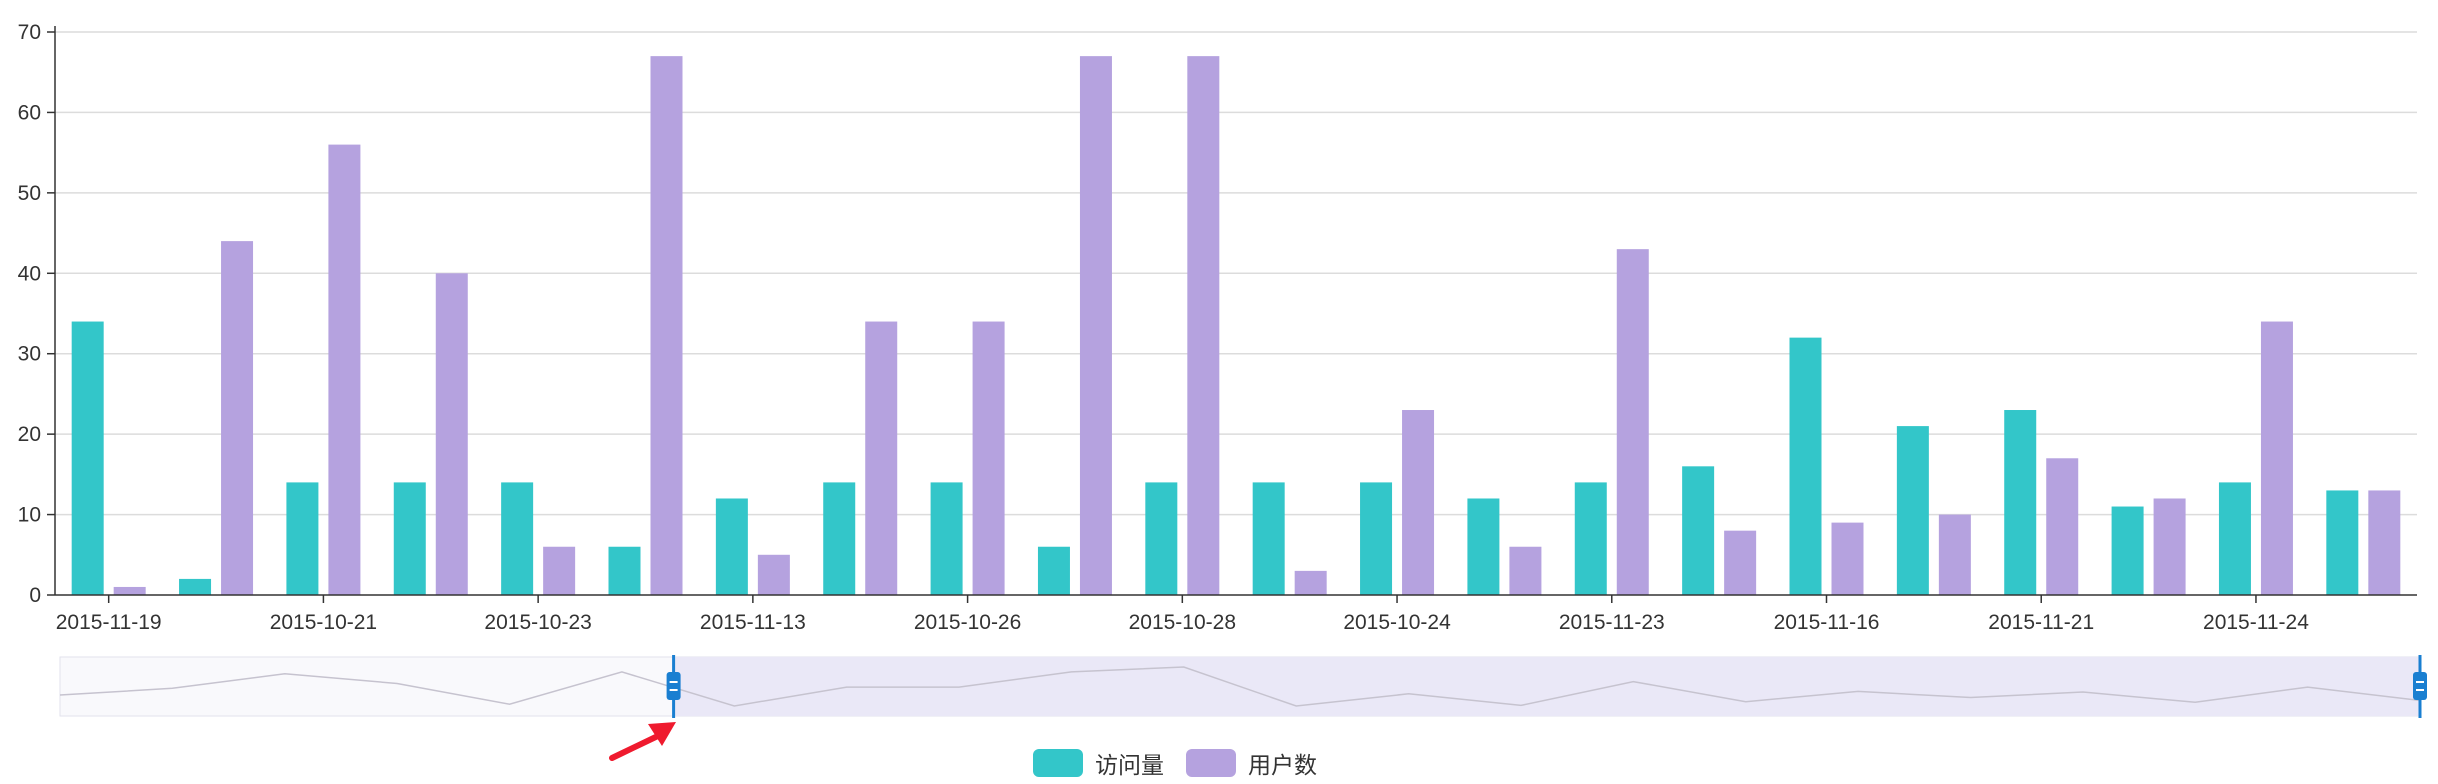  I want to click on legend-item-users: 用户数, so click(1251, 763).